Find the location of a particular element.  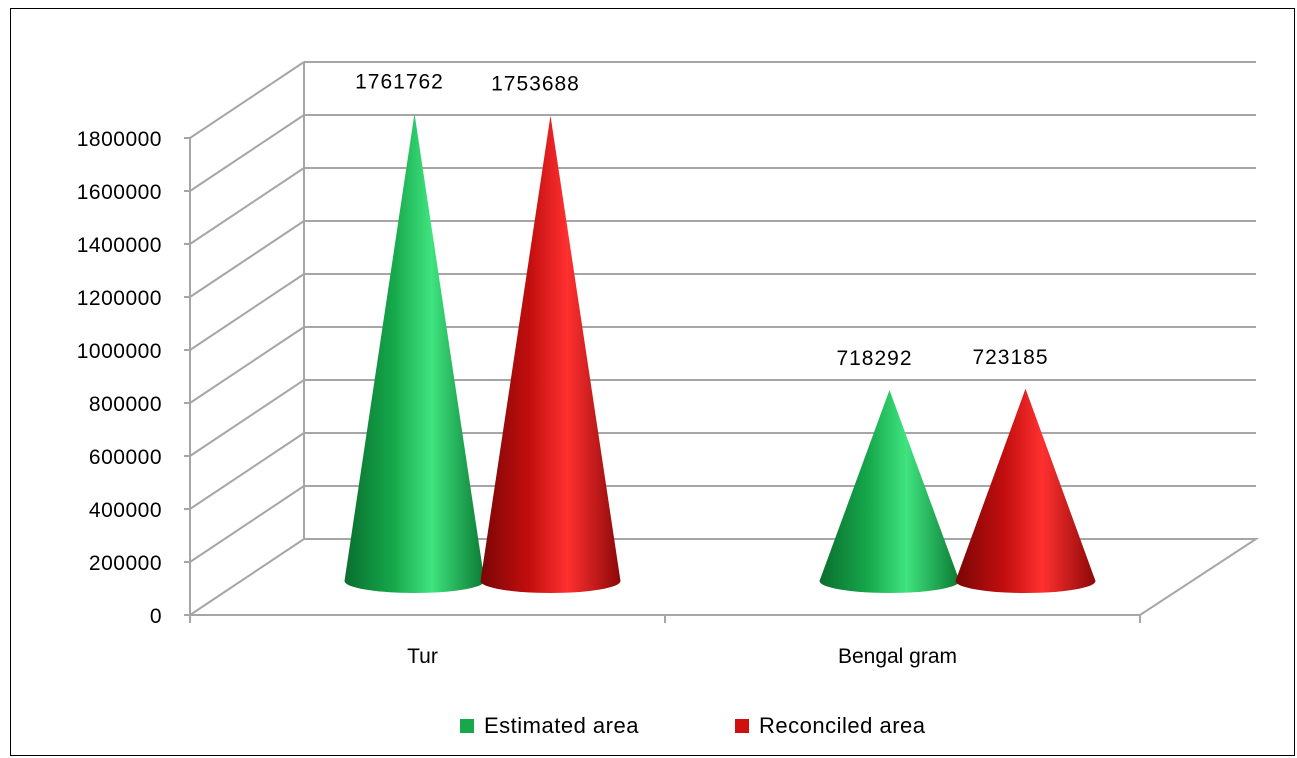

y-tick-label: 1200000 is located at coordinates (119, 298).